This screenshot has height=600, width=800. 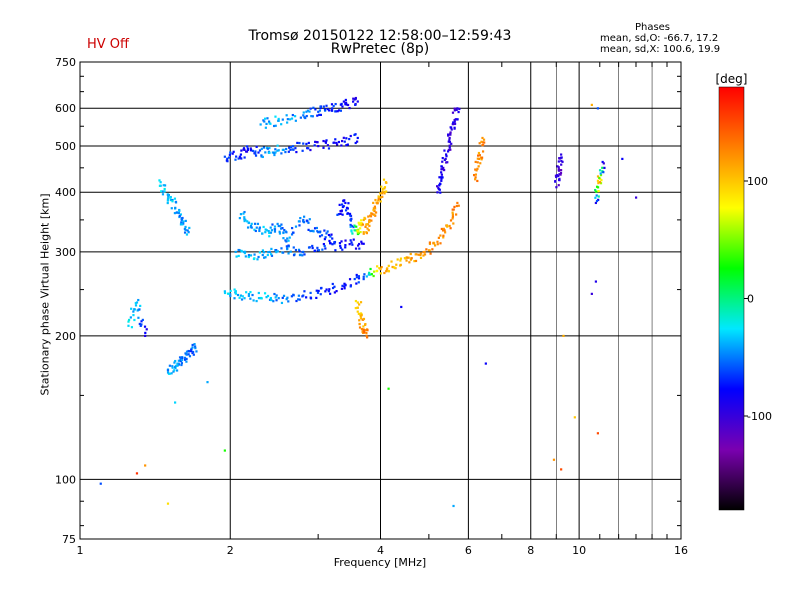 What do you see at coordinates (65, 479) in the screenshot?
I see `y-tick-label: 100` at bounding box center [65, 479].